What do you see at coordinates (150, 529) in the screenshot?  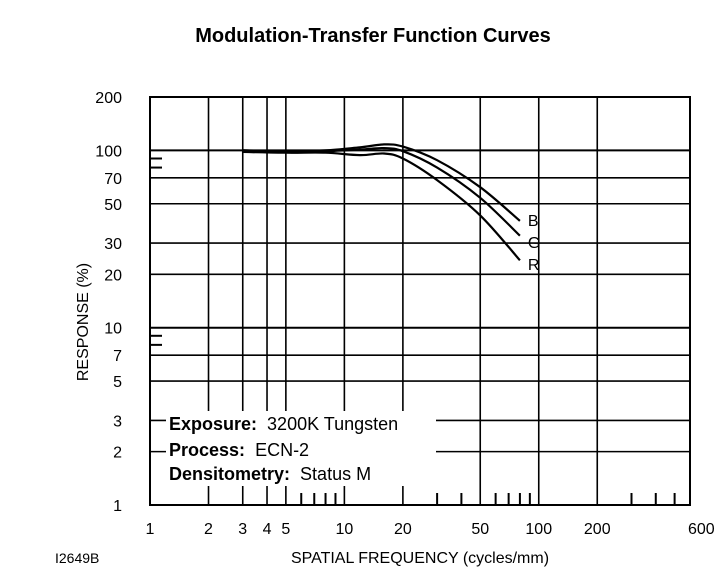 I see `x-tick-label: 1` at bounding box center [150, 529].